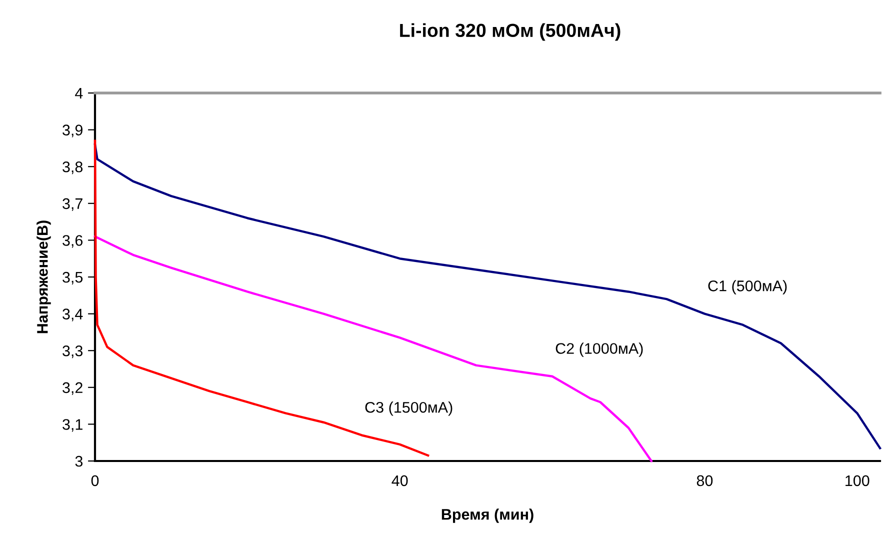 The width and height of the screenshot is (882, 535). I want to click on y-tick-label: 3,9, so click(72, 131).